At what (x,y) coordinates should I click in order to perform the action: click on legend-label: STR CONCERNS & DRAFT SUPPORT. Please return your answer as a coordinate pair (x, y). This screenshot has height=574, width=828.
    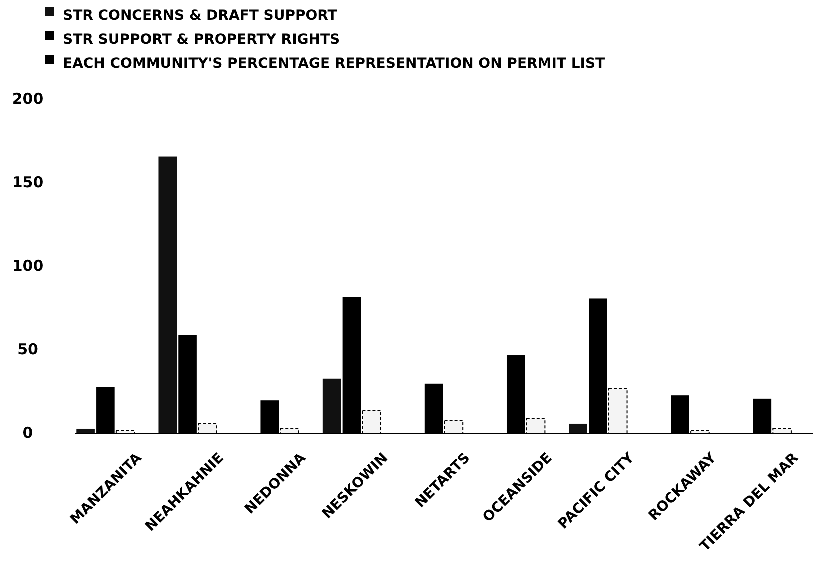
    Looking at the image, I should click on (200, 16).